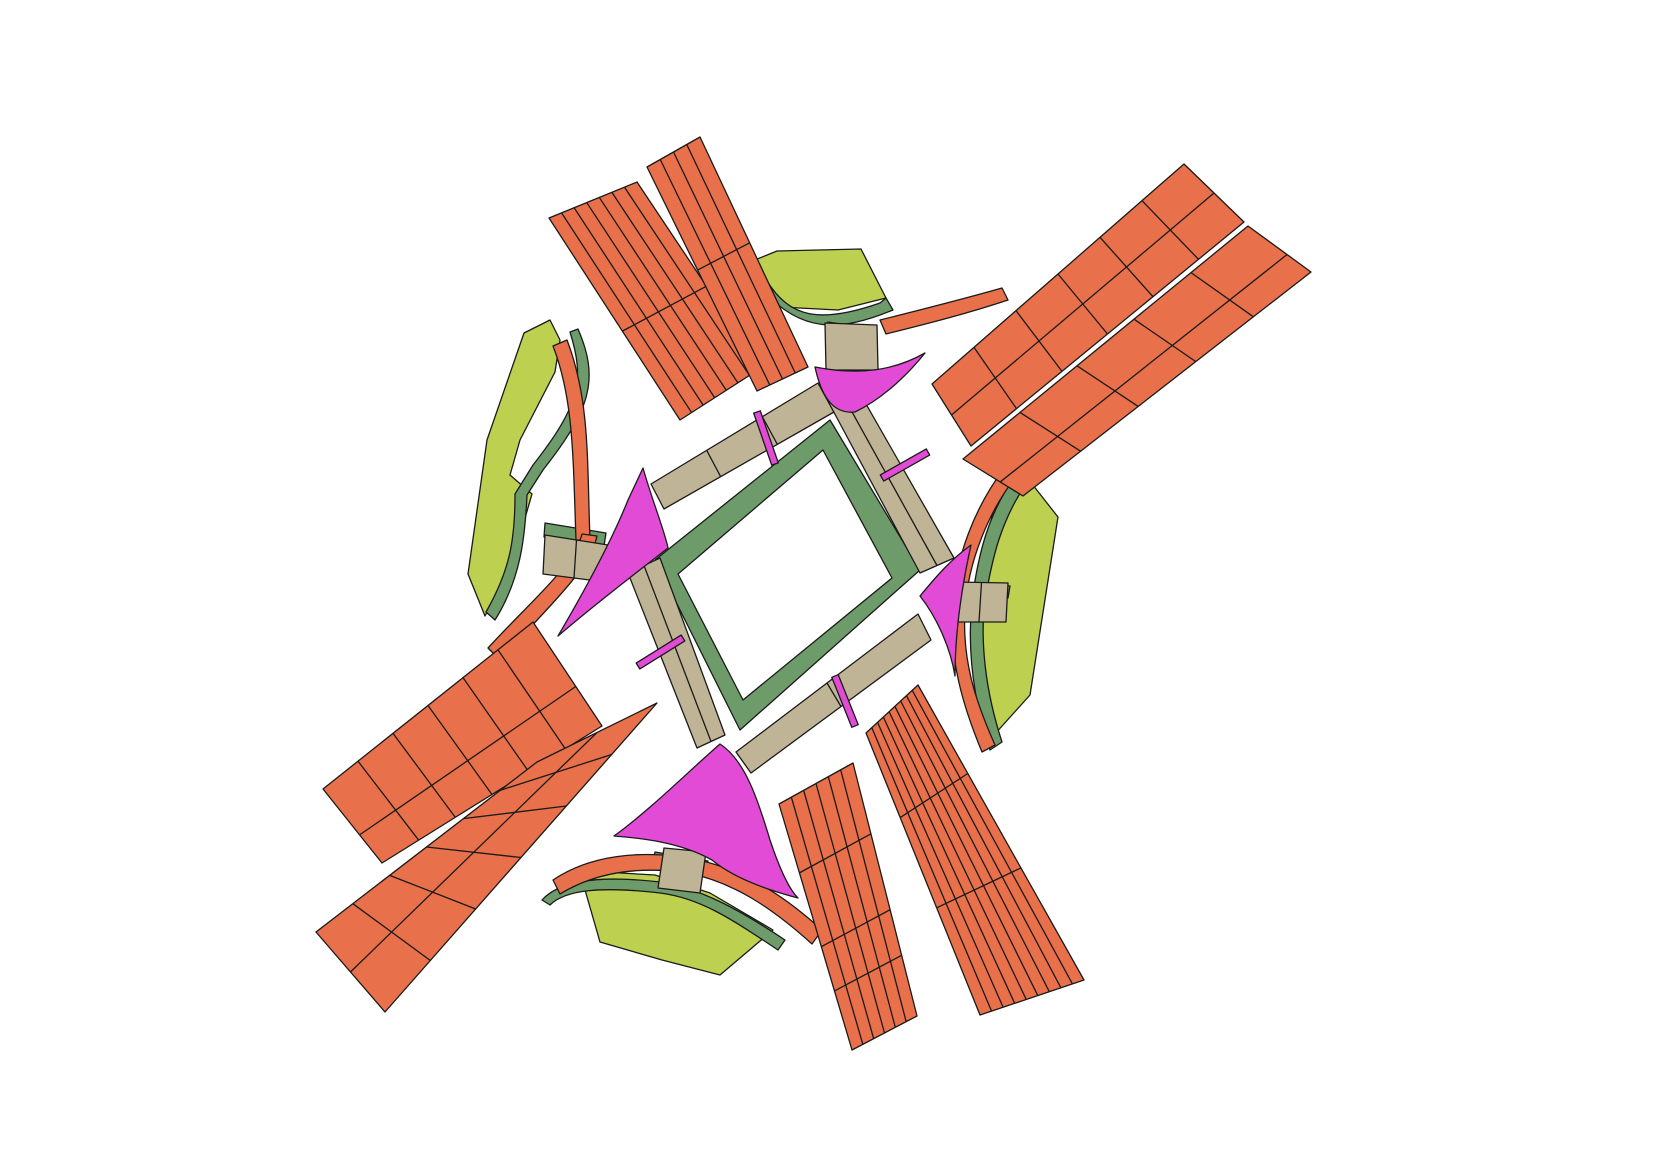 This screenshot has width=1662, height=1162. What do you see at coordinates (851, 346) in the screenshot?
I see `crosswalk-north` at bounding box center [851, 346].